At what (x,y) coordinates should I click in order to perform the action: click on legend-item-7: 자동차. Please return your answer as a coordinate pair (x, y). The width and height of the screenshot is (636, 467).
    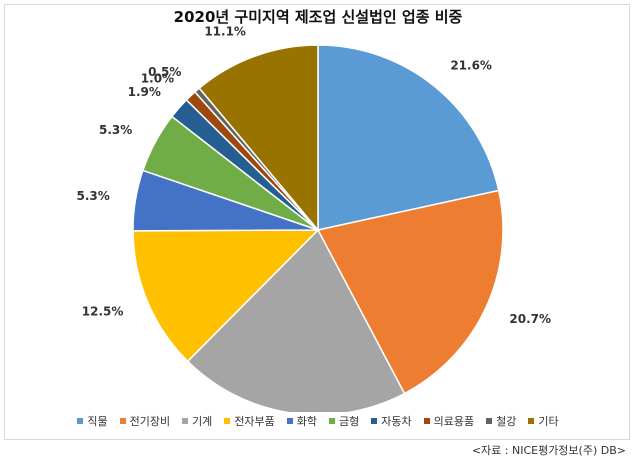
    Looking at the image, I should click on (391, 421).